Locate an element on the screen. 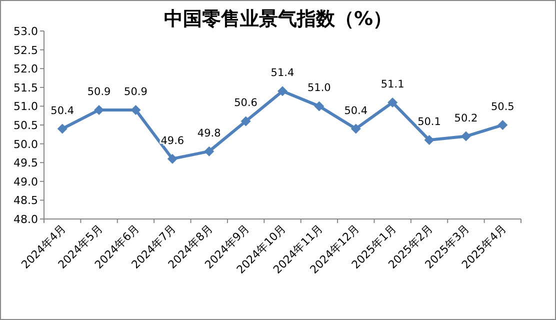 This screenshot has height=320, width=556. y-tick-label: 51.5 is located at coordinates (26, 87).